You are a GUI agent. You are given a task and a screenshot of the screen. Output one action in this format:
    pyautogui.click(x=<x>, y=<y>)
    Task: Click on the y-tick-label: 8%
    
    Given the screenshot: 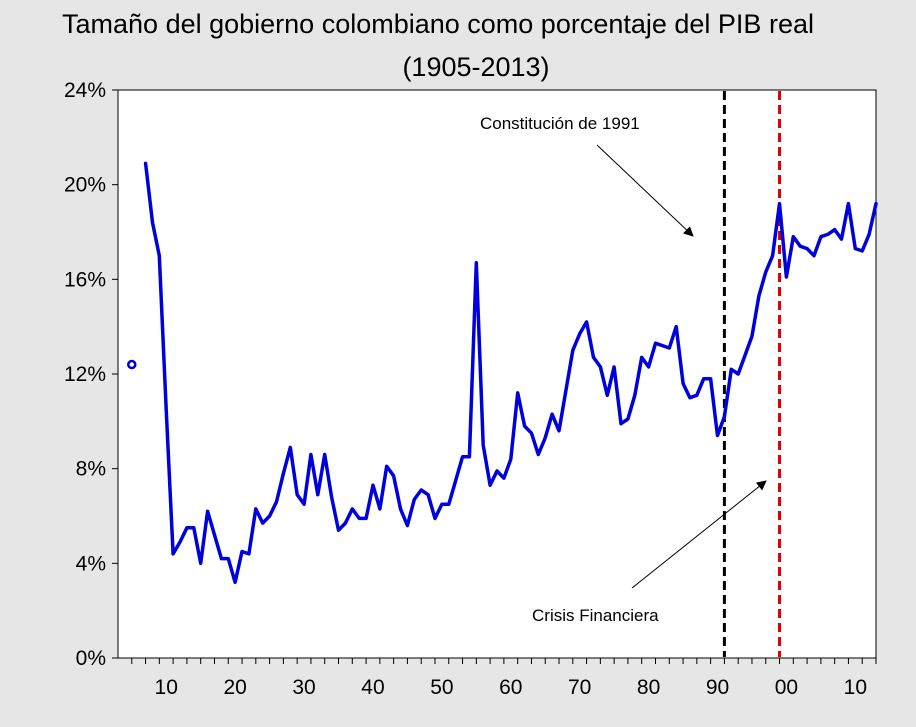 What is the action you would take?
    pyautogui.click(x=91, y=469)
    